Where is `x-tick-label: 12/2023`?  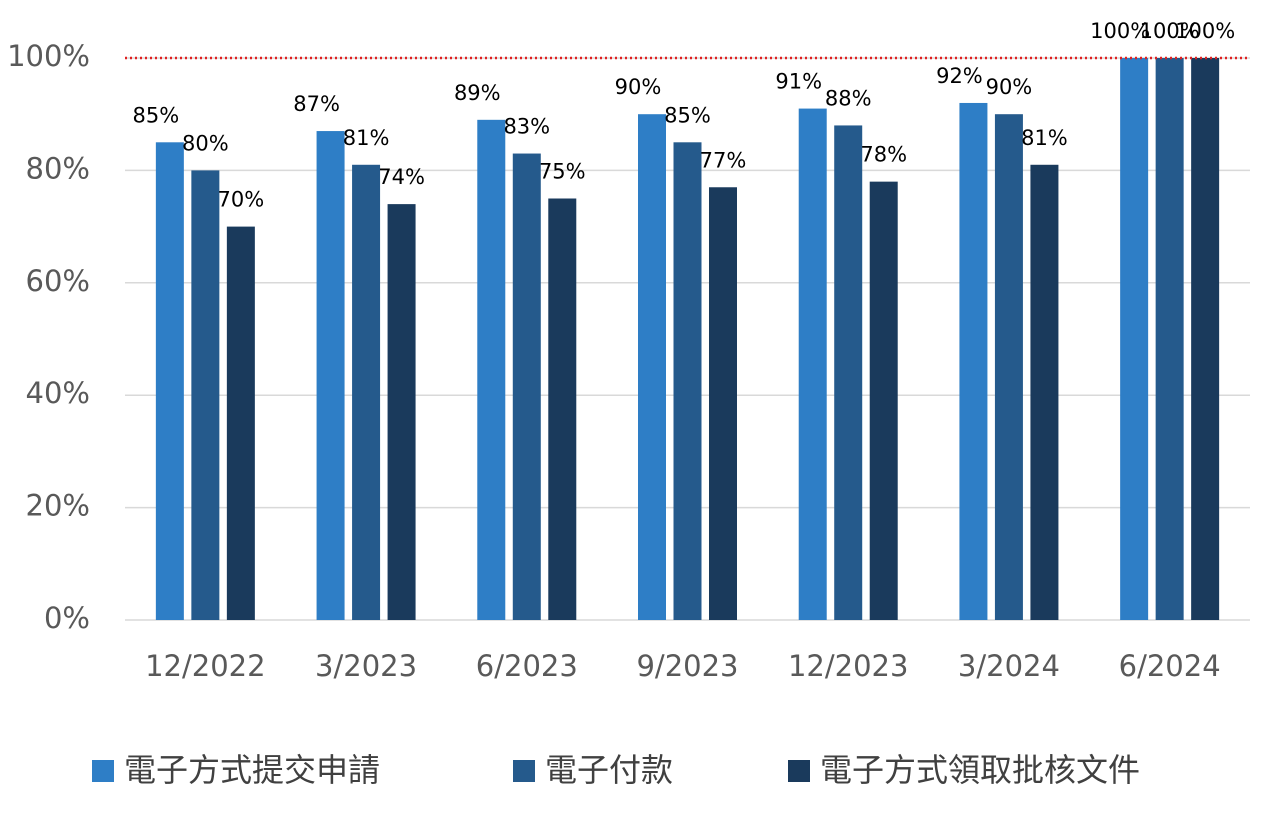 x-tick-label: 12/2023 is located at coordinates (848, 666).